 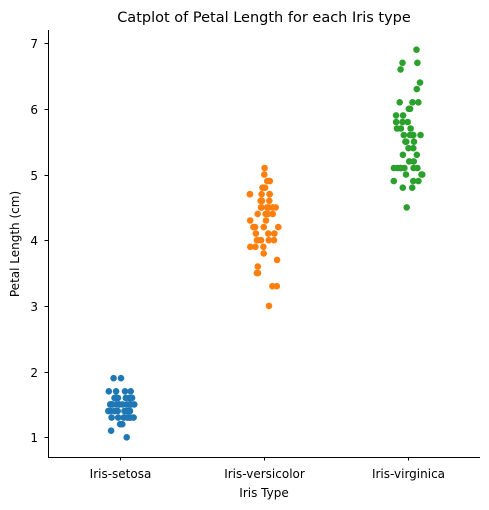 I want to click on x-axis: Iris-setosa Iris-versicolor Iris-virginica, so click(x=264, y=469).